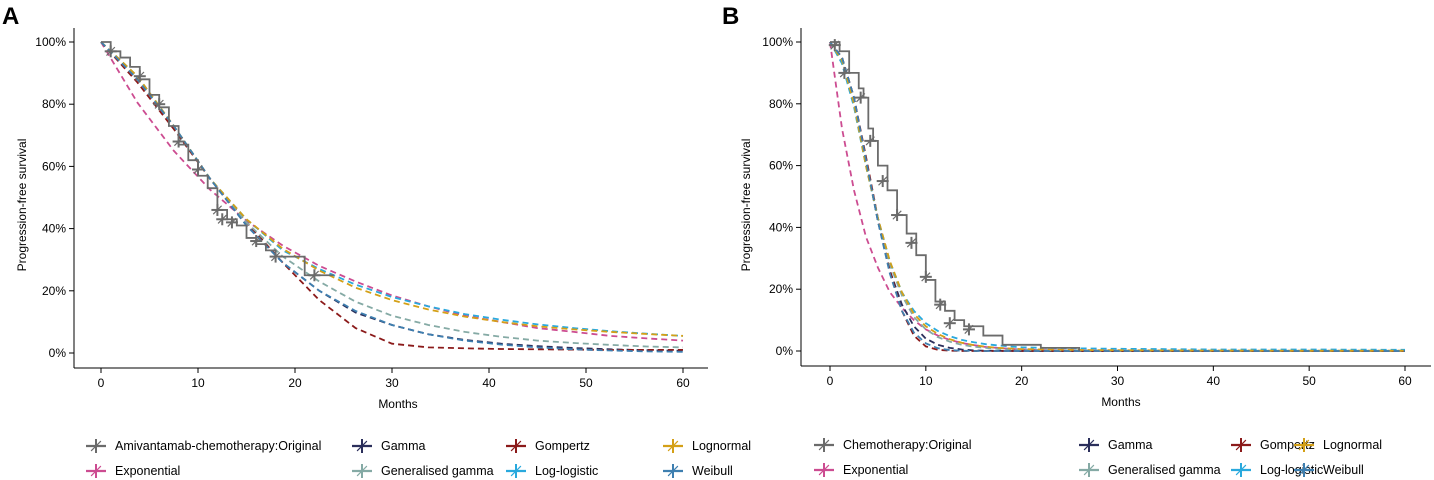 The image size is (1434, 480). I want to click on panel-b-legend-label: Chemotherapy:Original, so click(907, 445).